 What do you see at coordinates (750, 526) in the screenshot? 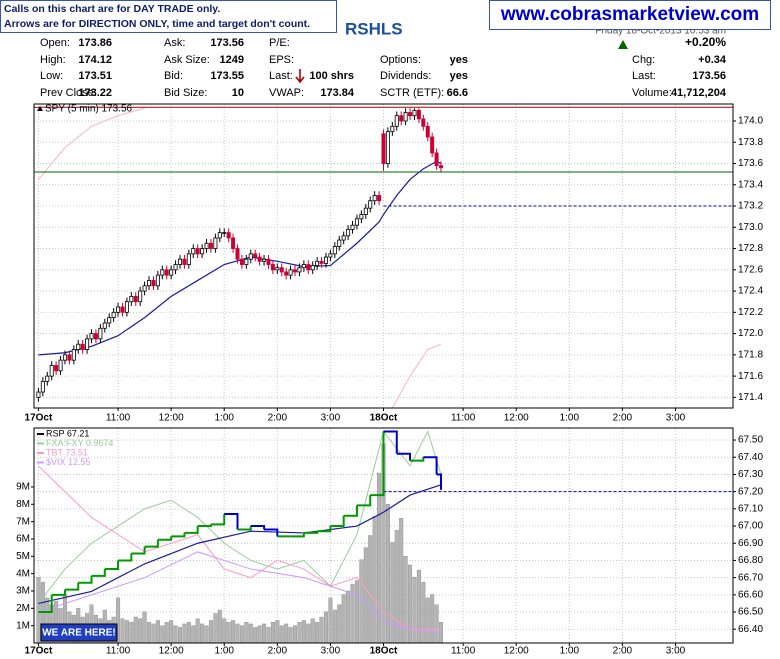
I see `y-tick-label: 67.00` at bounding box center [750, 526].